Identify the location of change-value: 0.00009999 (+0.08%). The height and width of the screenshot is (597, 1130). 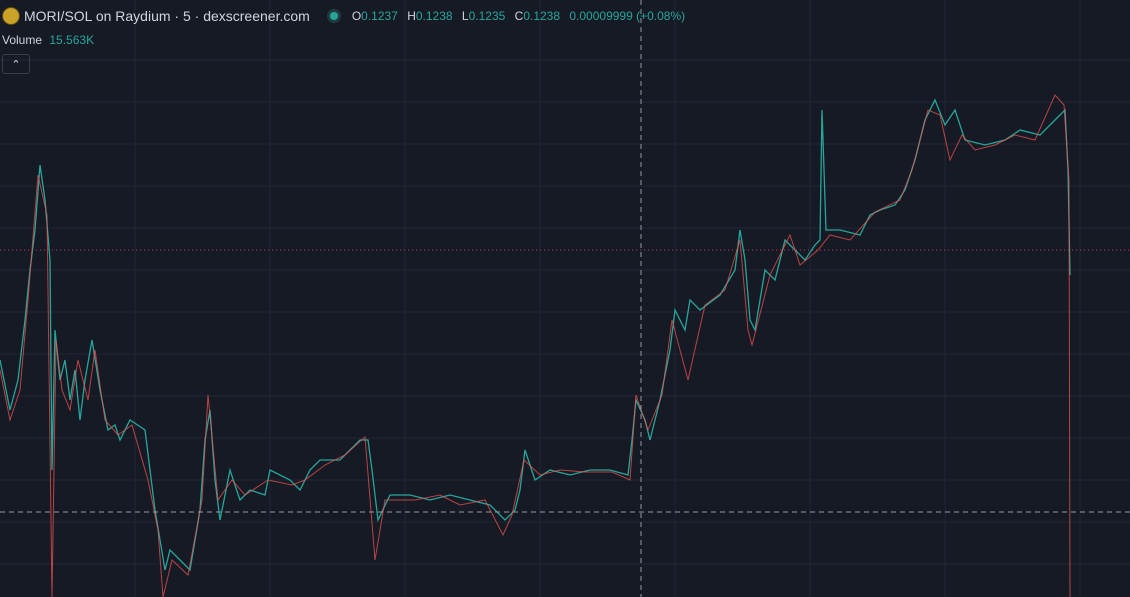
(627, 16).